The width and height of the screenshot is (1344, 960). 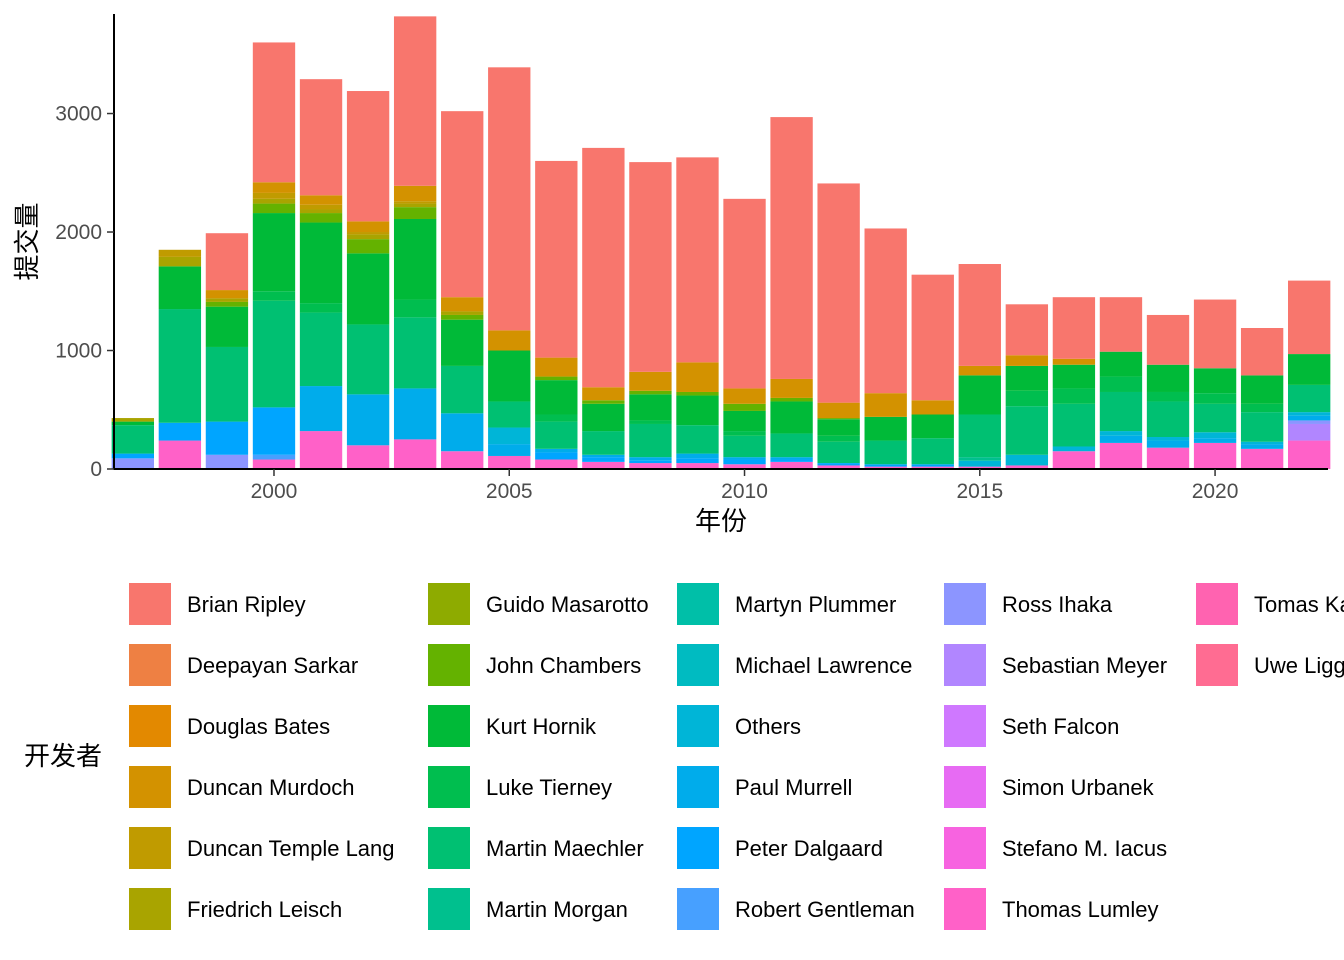 I want to click on y-tick-label-1000: 1000, so click(x=78, y=351).